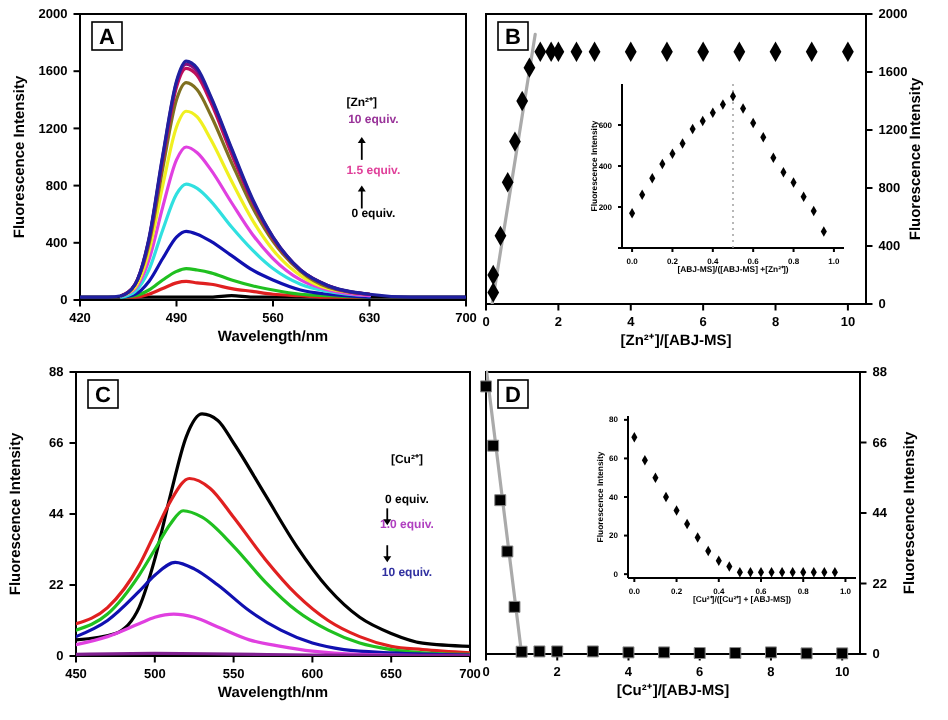 This screenshot has width=948, height=720. I want to click on text: D, so click(513, 396).